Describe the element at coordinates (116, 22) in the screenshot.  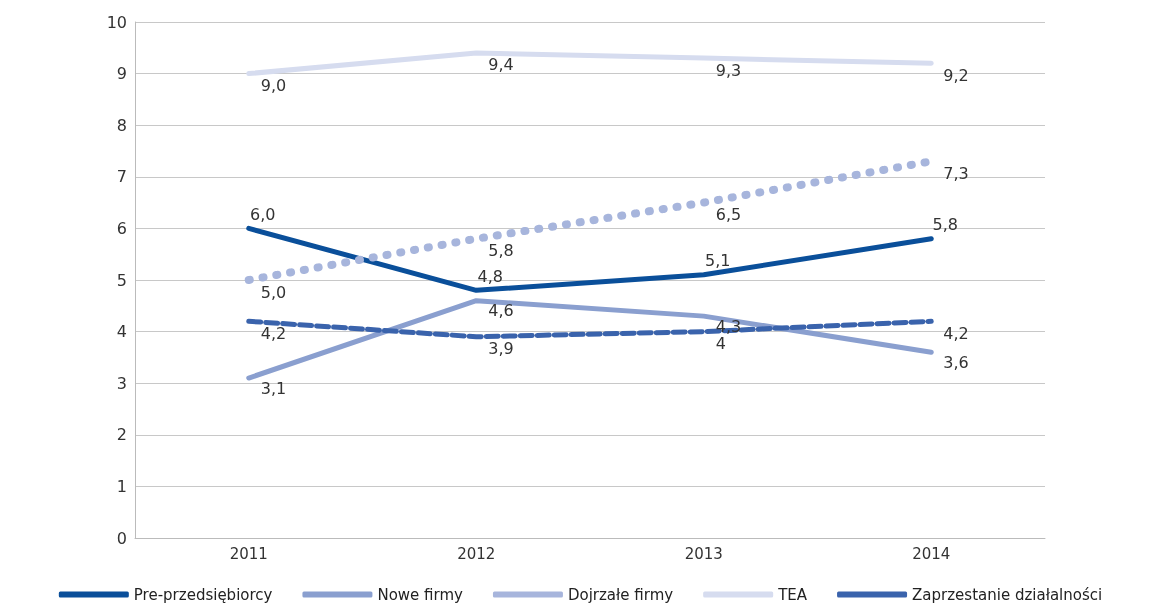
I see `y-tick-label: 10` at that location.